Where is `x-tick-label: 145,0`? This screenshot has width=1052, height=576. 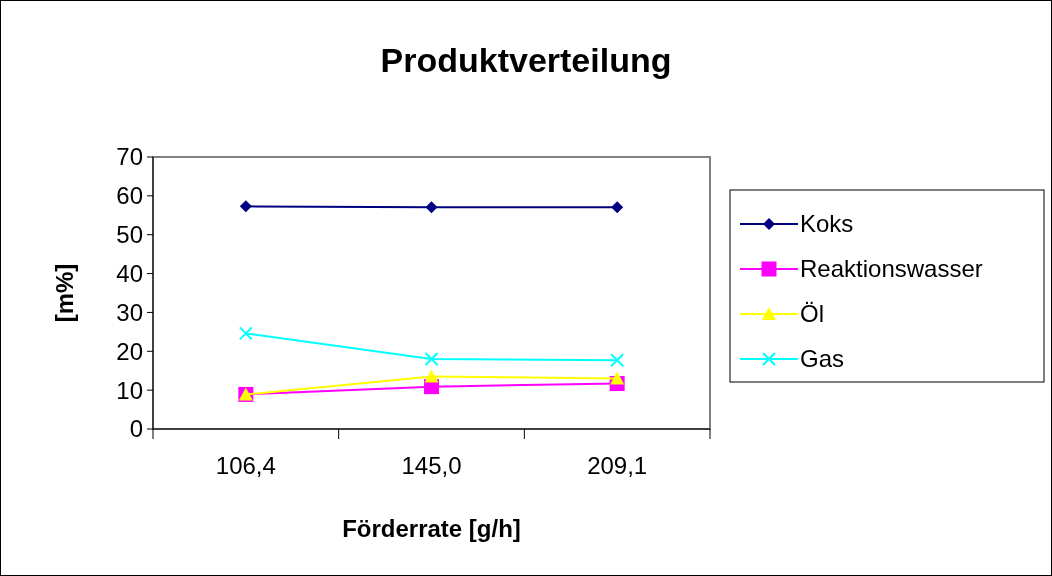
x-tick-label: 145,0 is located at coordinates (431, 465).